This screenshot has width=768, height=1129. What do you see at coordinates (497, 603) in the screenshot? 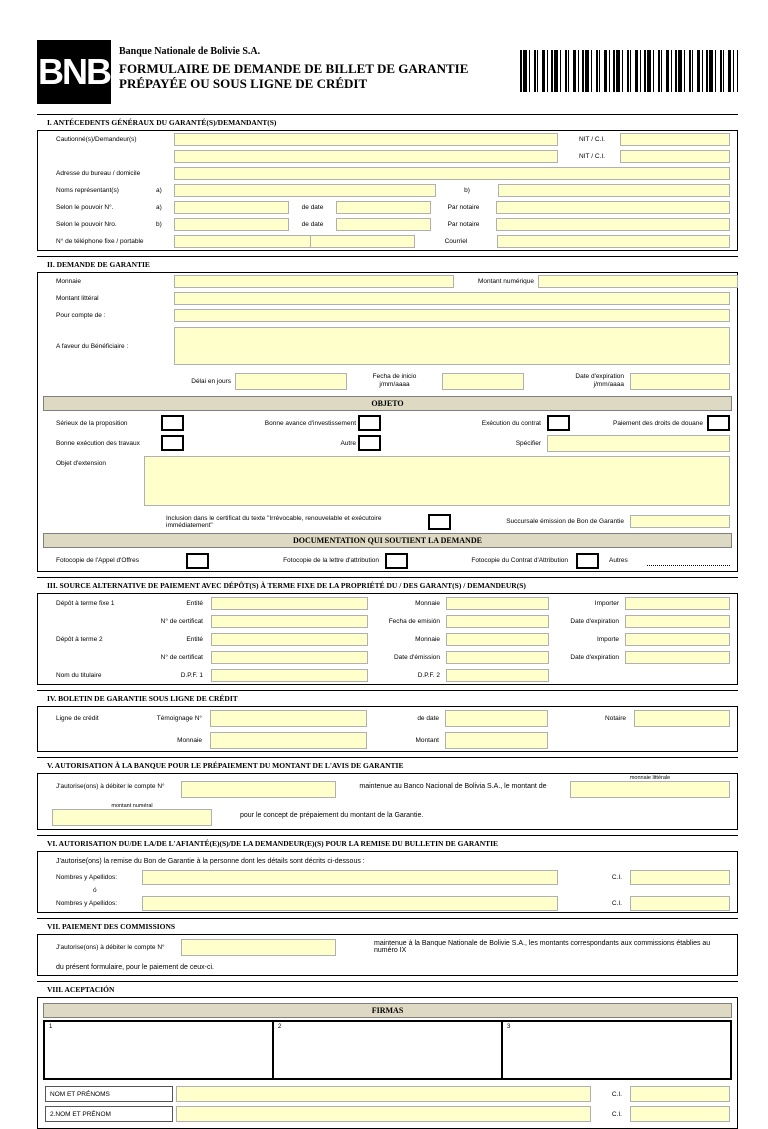
I see `depot1-monnaie-field` at bounding box center [497, 603].